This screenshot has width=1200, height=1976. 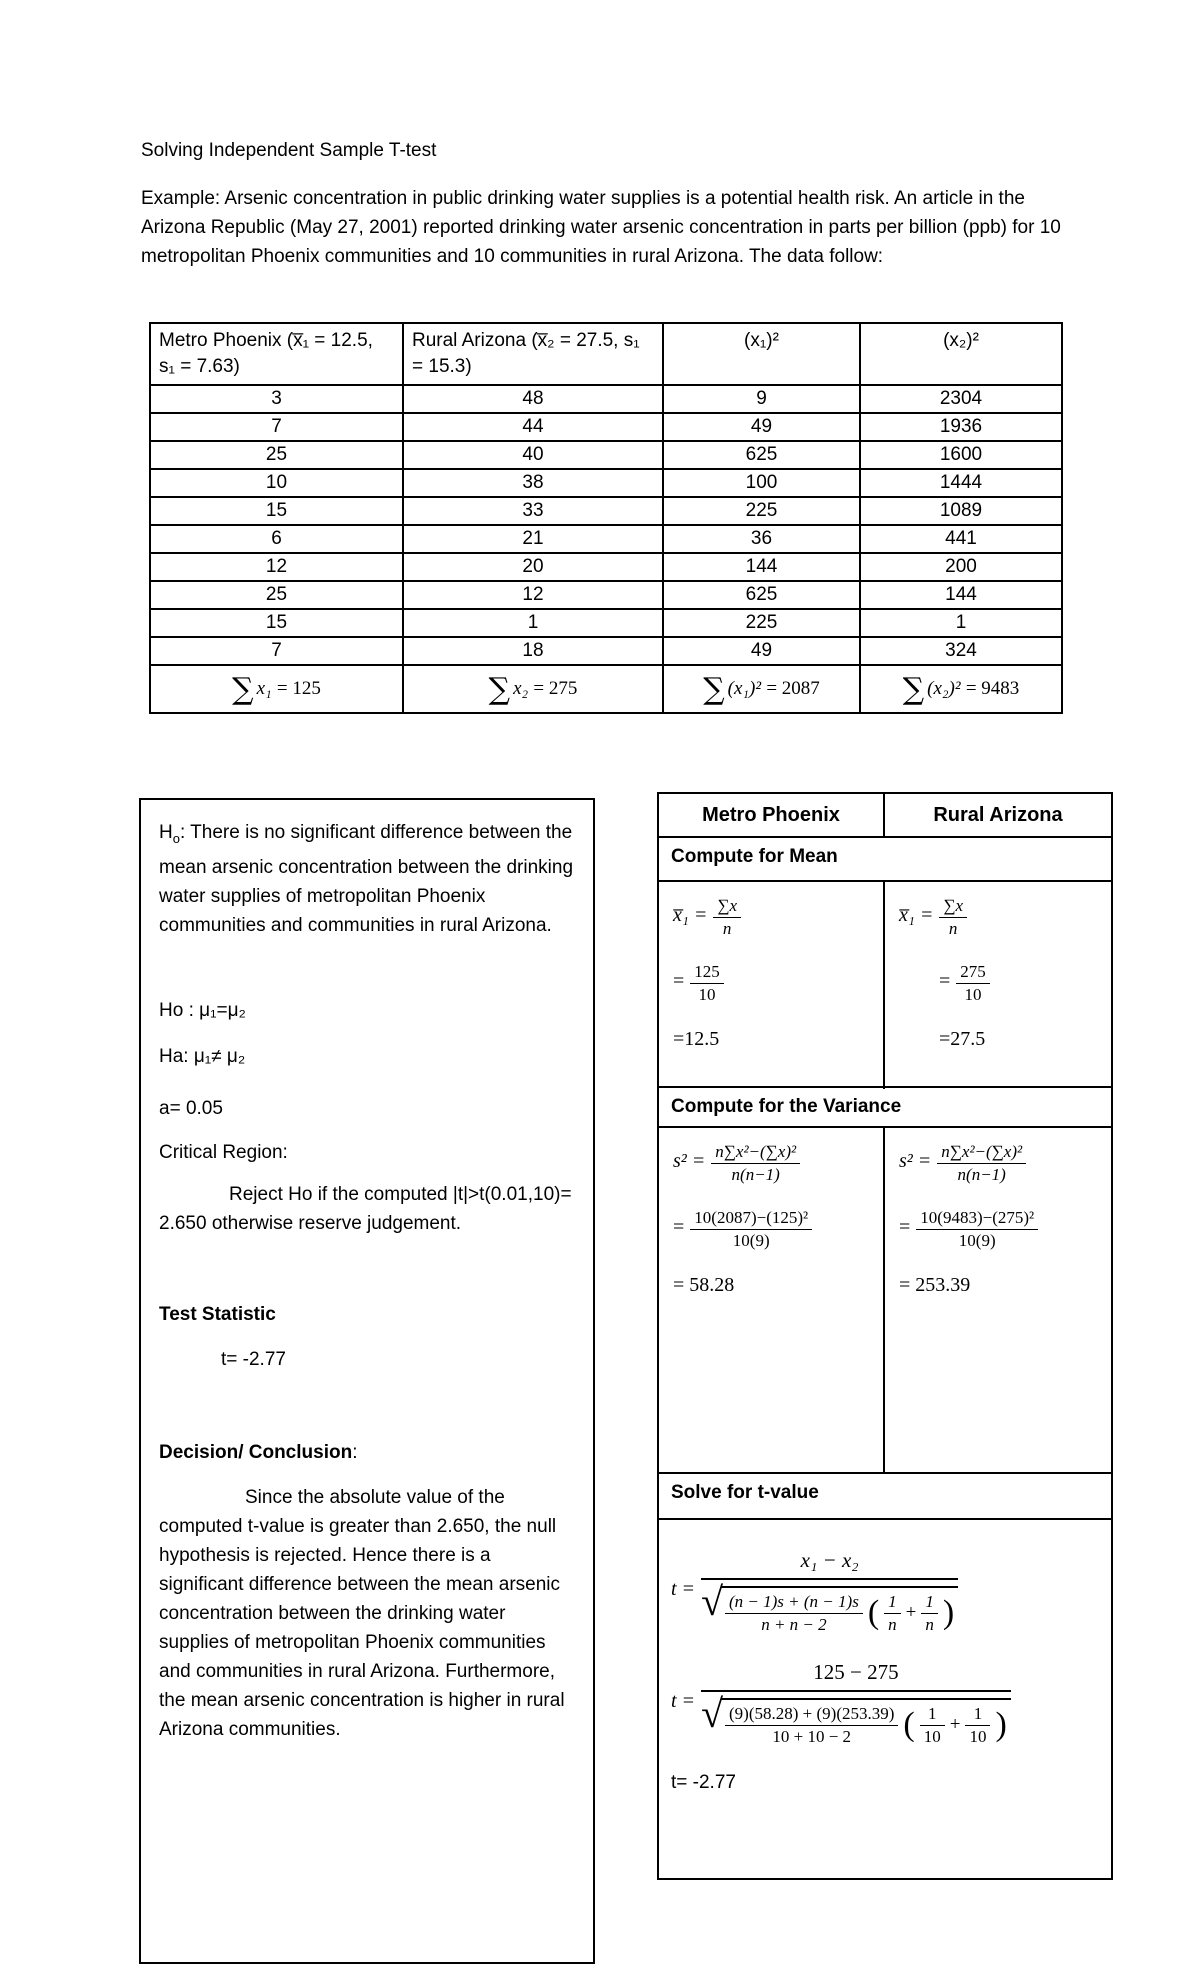 What do you see at coordinates (727, 907) in the screenshot?
I see `fraction-numerator: ∑x` at bounding box center [727, 907].